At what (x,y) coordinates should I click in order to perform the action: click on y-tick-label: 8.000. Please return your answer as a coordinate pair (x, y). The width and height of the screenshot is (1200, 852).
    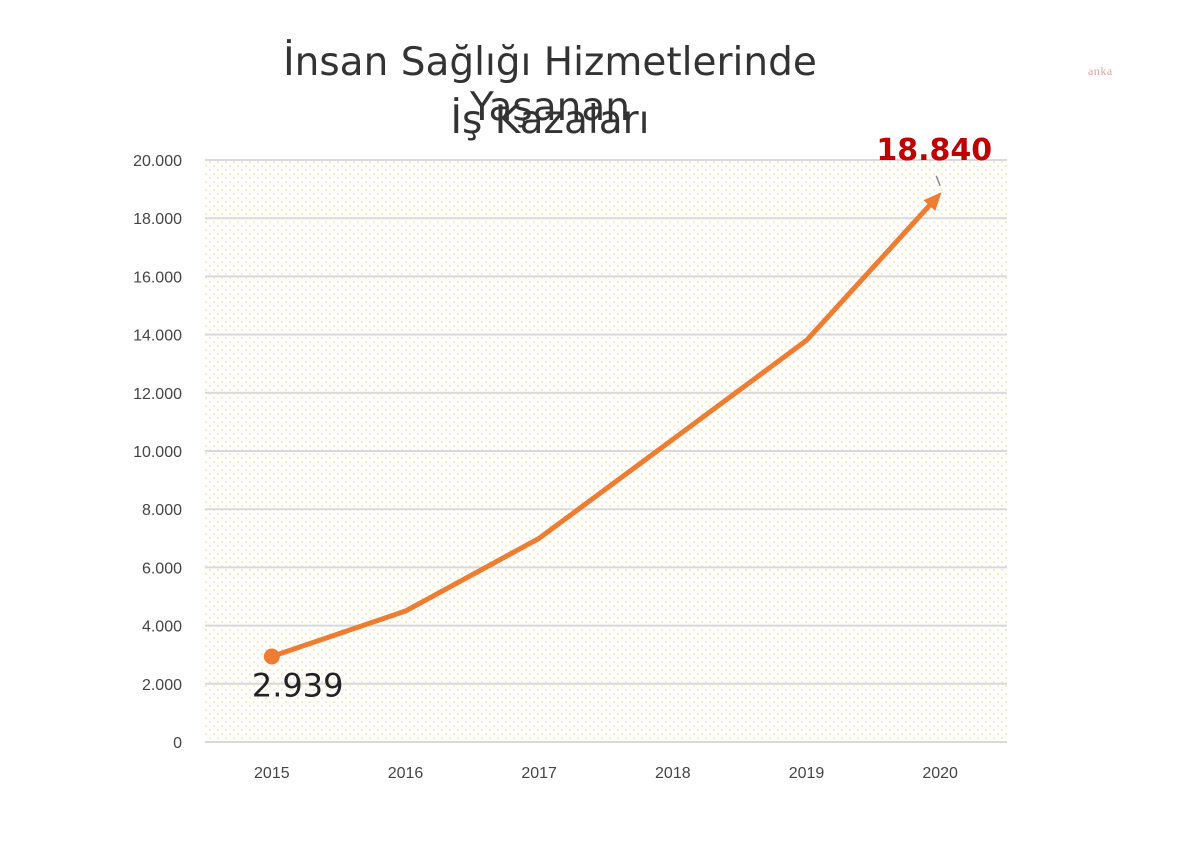
    Looking at the image, I should click on (162, 510).